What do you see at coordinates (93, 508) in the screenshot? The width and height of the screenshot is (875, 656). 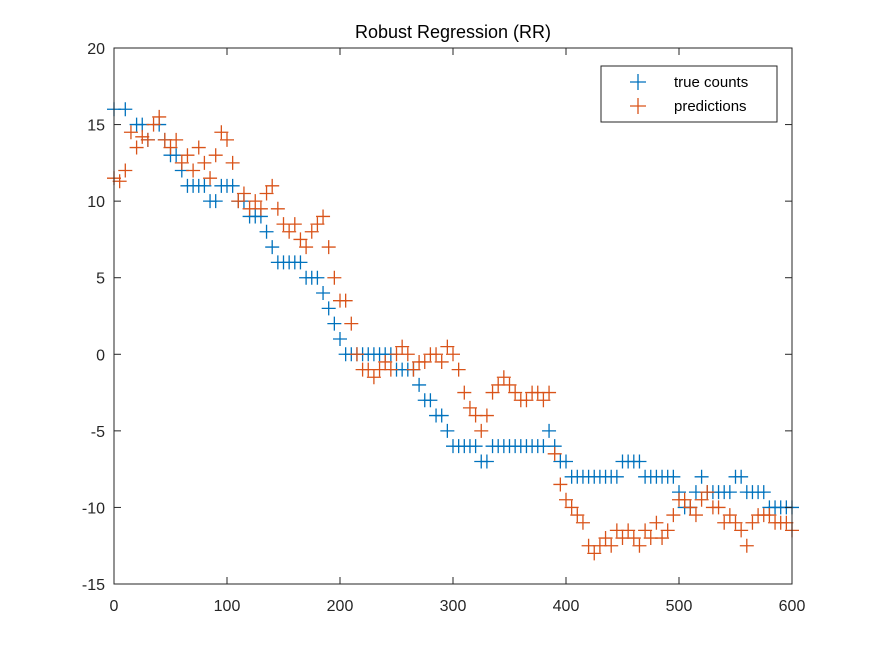 I see `y-tick-label: -10` at bounding box center [93, 508].